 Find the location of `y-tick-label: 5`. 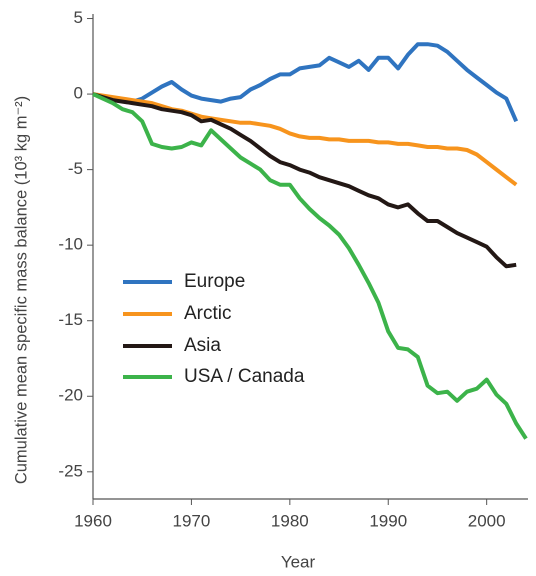

y-tick-label: 5 is located at coordinates (78, 17).